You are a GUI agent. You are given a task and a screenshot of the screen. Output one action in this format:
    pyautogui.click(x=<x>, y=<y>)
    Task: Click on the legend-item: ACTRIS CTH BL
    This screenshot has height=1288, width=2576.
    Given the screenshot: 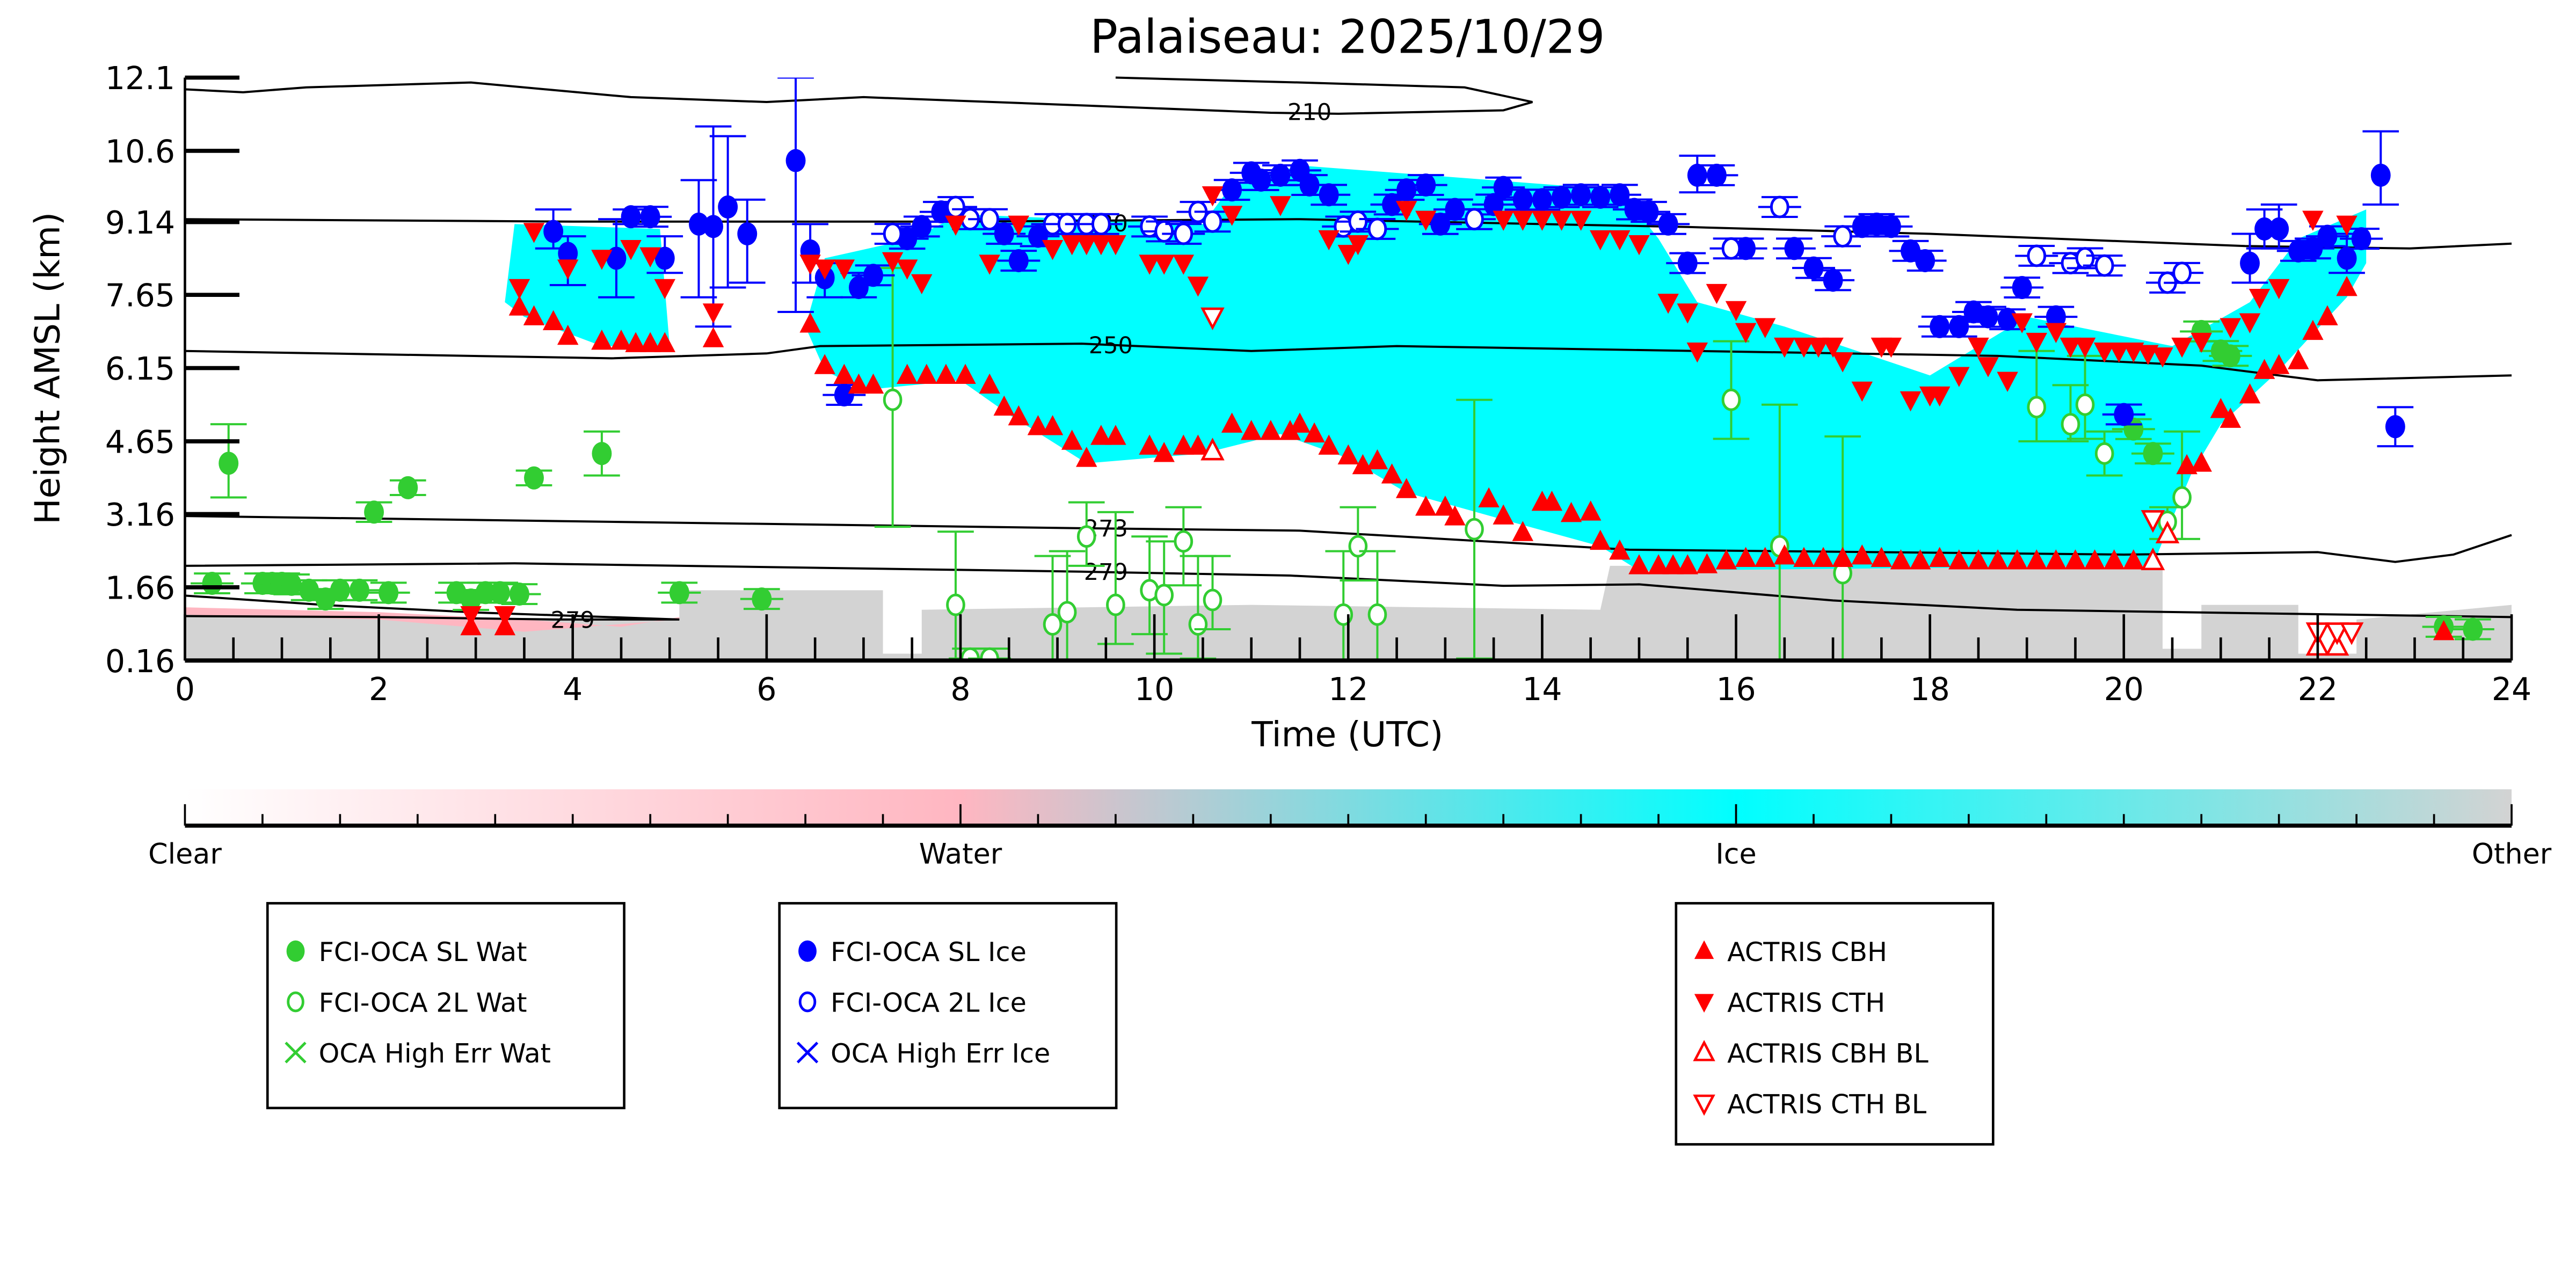 What is the action you would take?
    pyautogui.click(x=1810, y=1103)
    